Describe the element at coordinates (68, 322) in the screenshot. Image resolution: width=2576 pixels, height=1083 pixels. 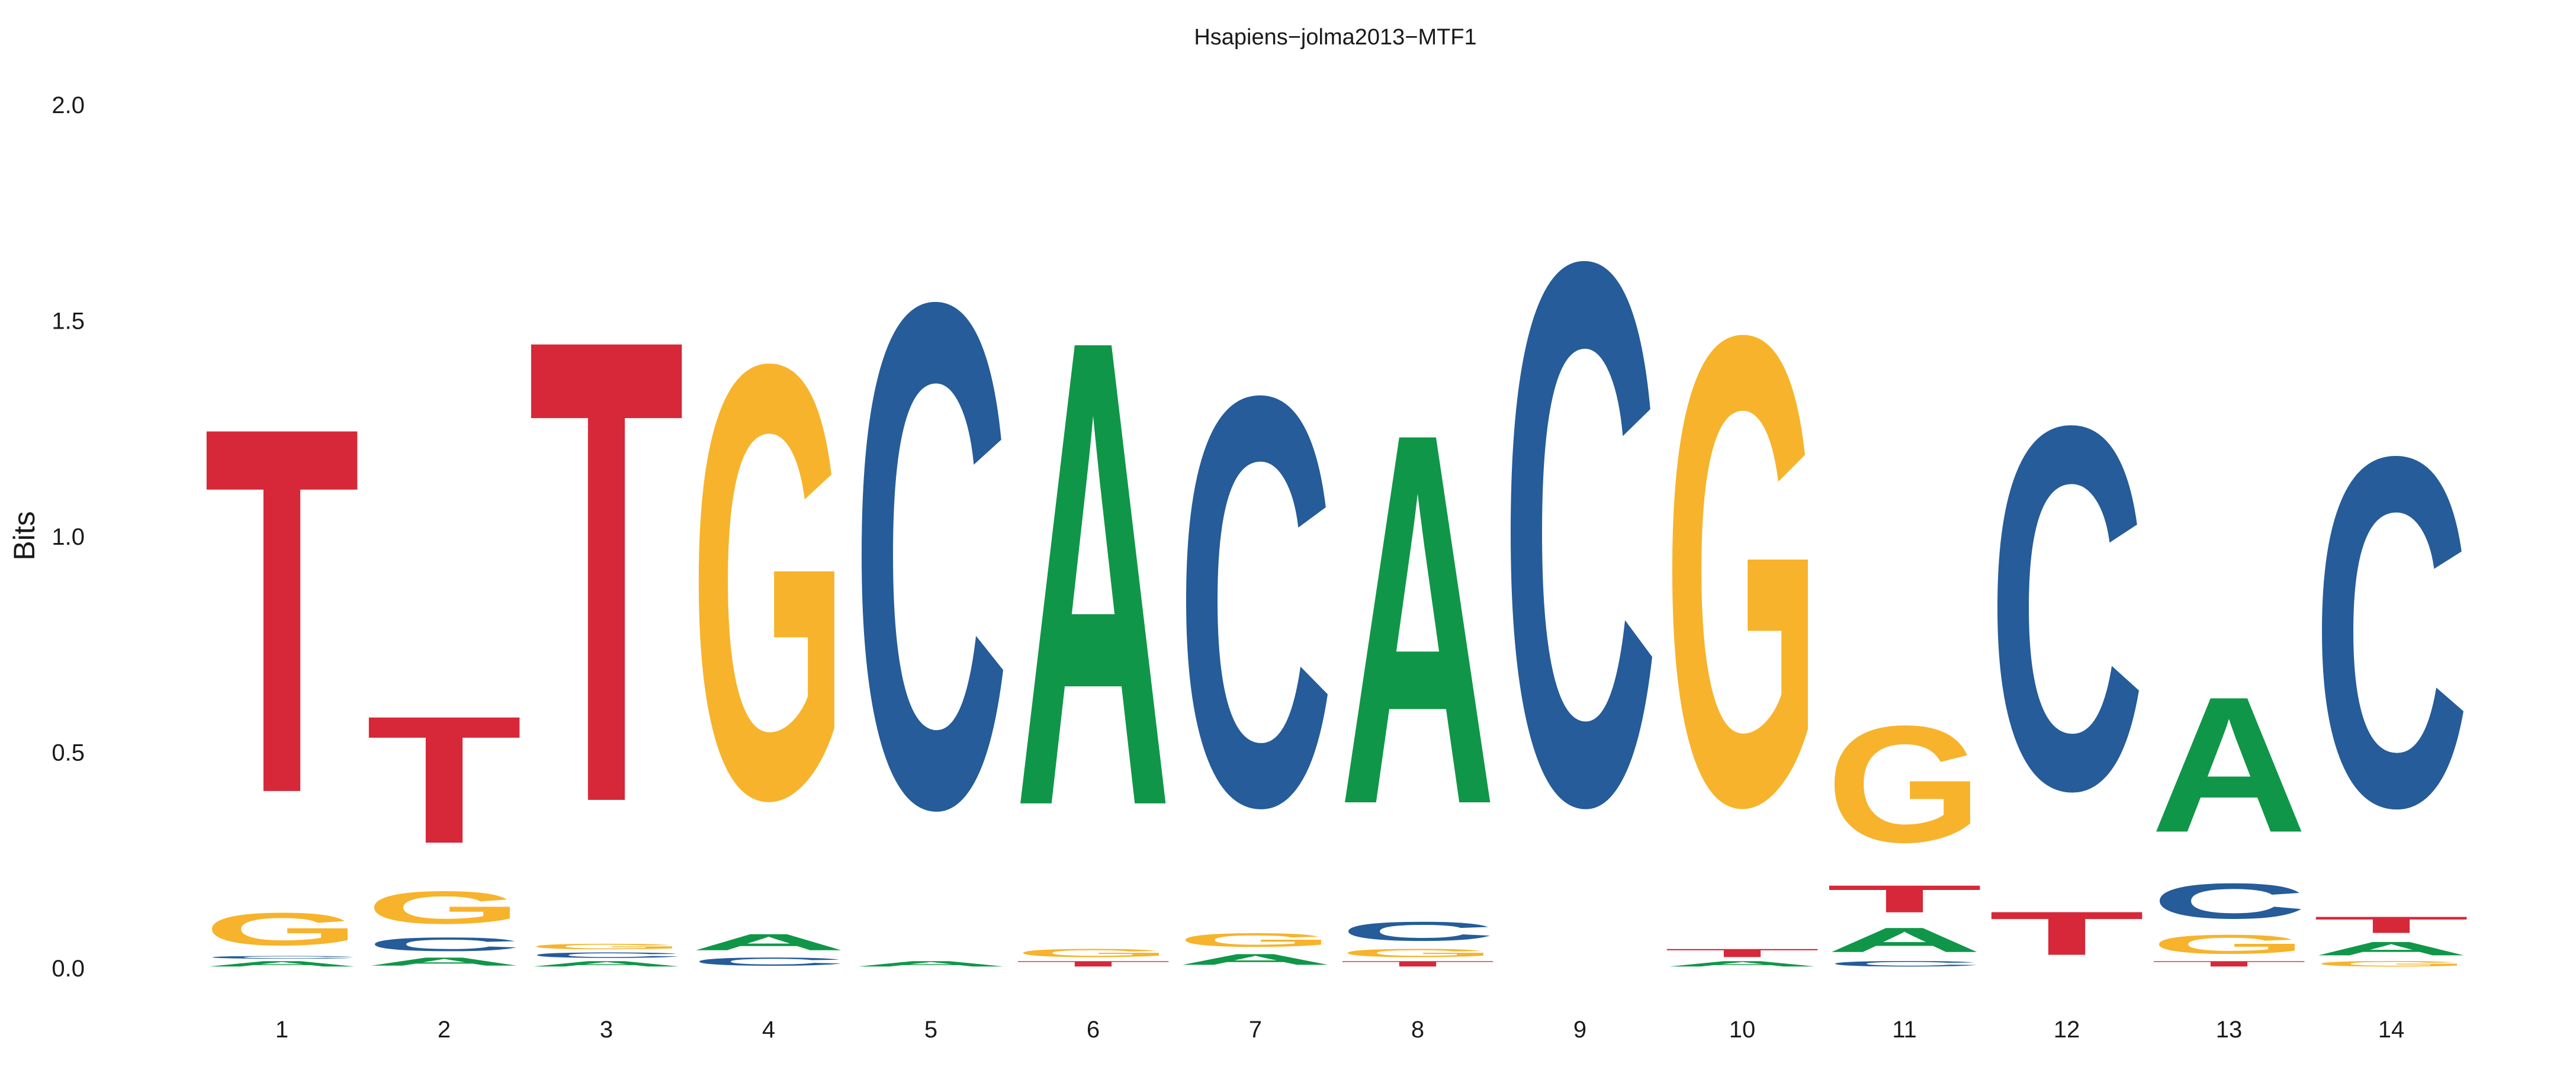
I see `y-tick-label: 1.5` at that location.